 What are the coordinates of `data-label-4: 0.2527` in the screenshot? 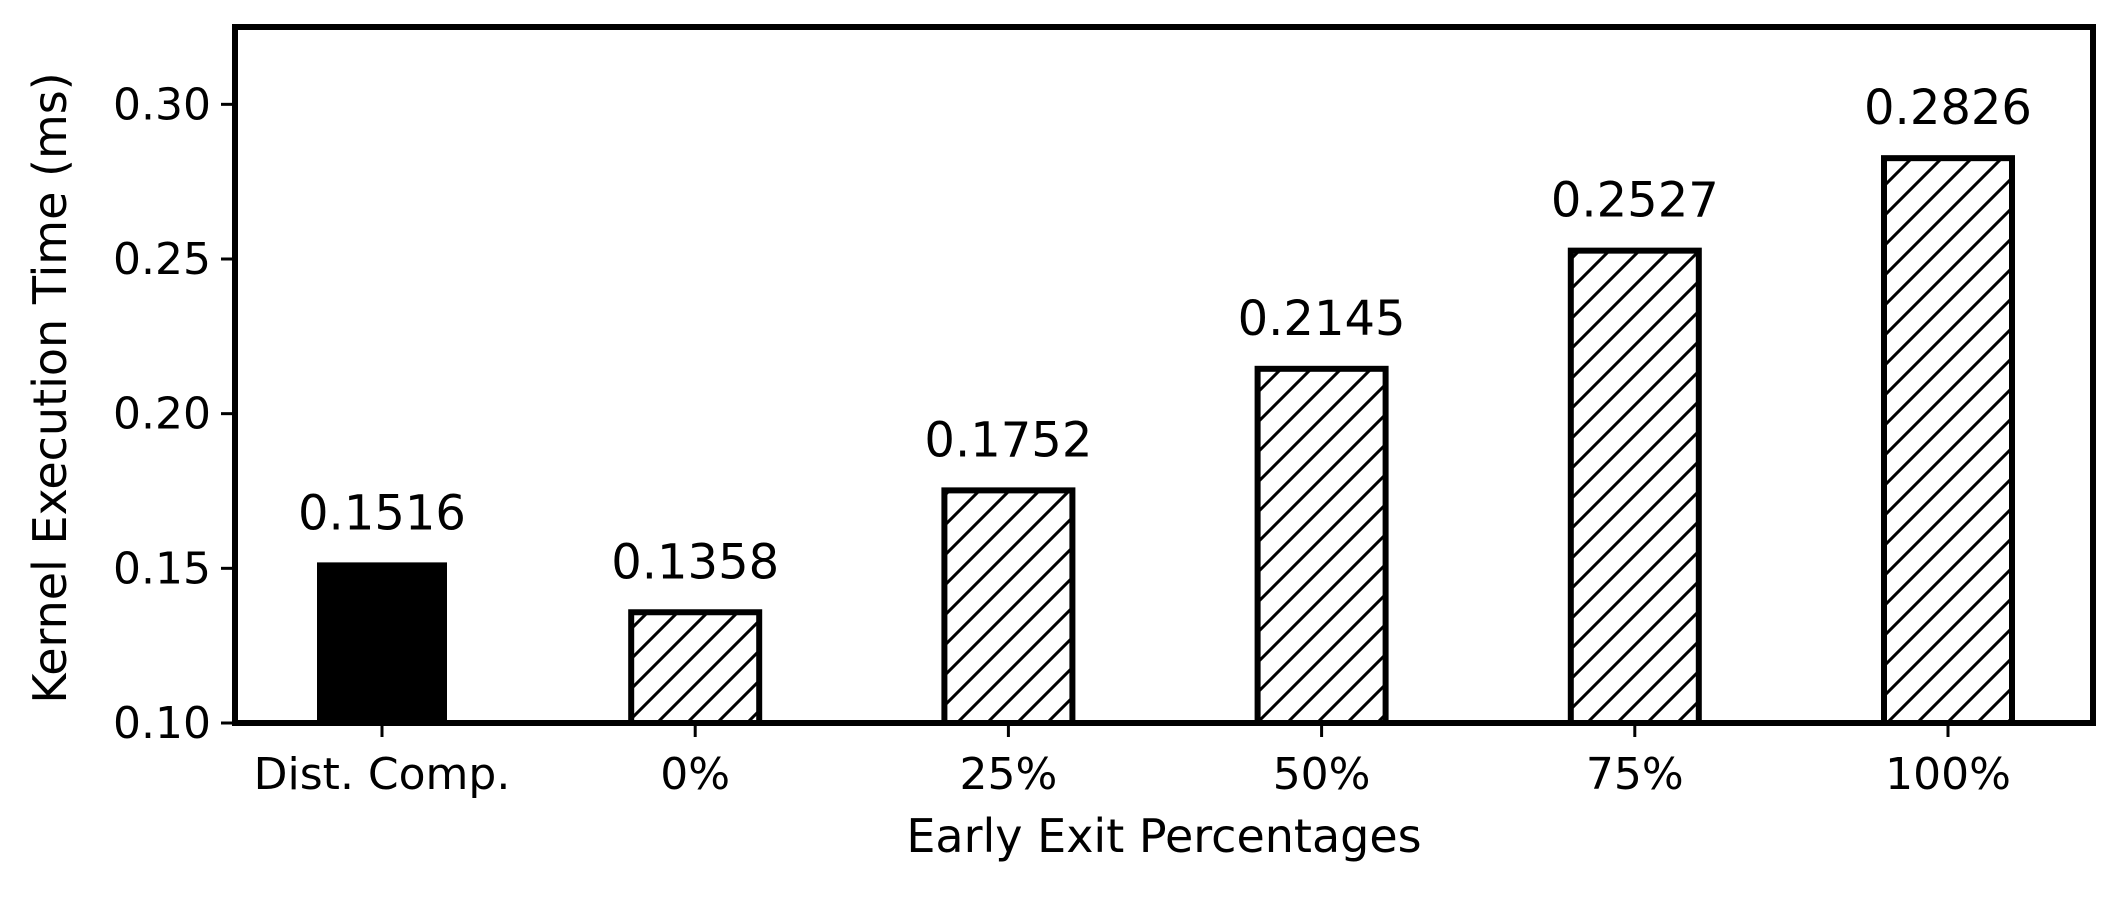 It's located at (1635, 201).